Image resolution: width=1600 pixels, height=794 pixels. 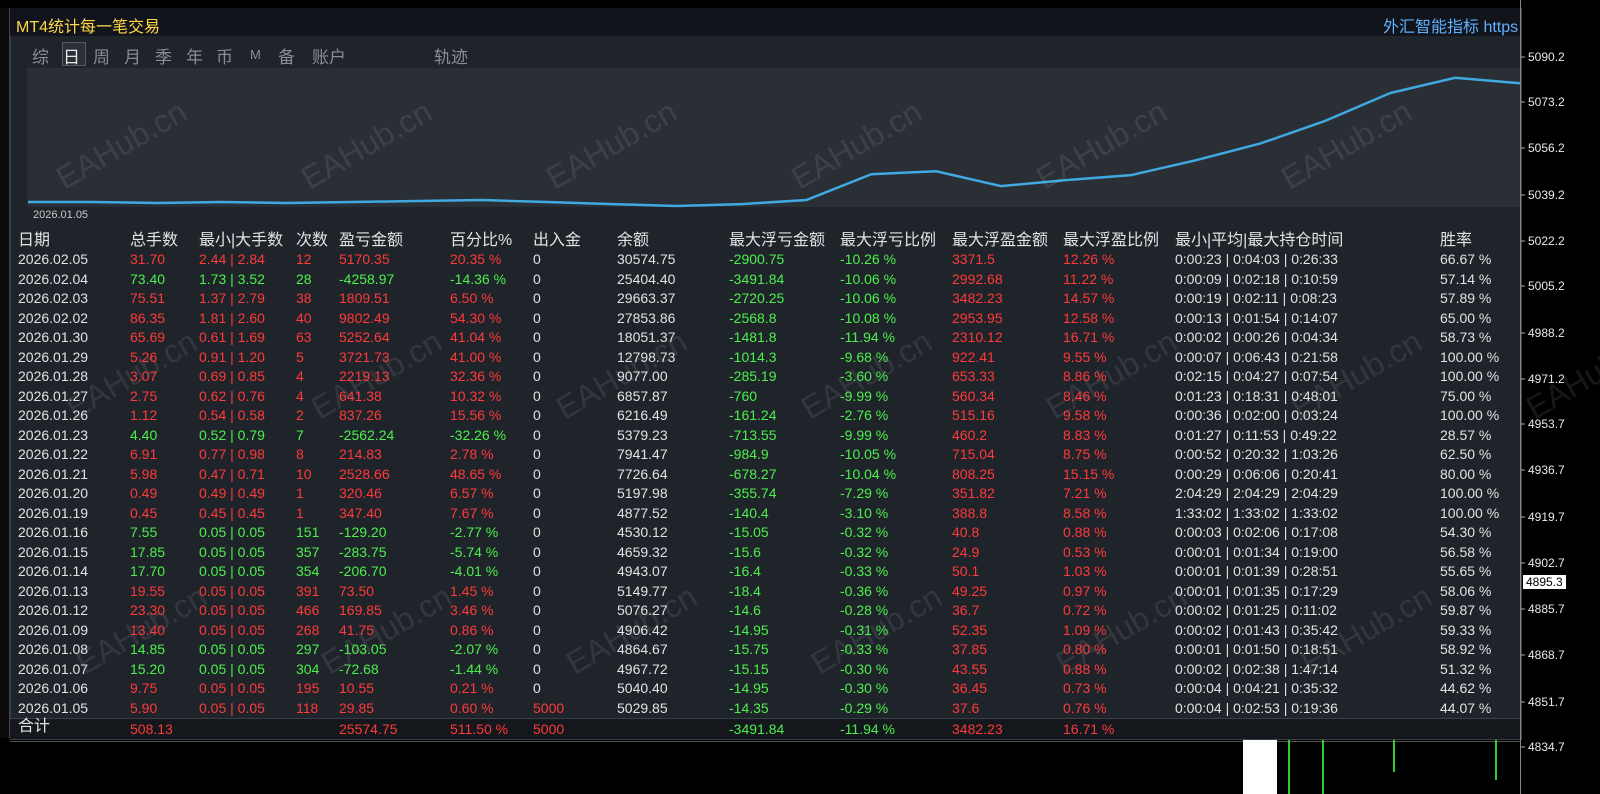 What do you see at coordinates (364, 337) in the screenshot?
I see `table-cell: 5252.64` at bounding box center [364, 337].